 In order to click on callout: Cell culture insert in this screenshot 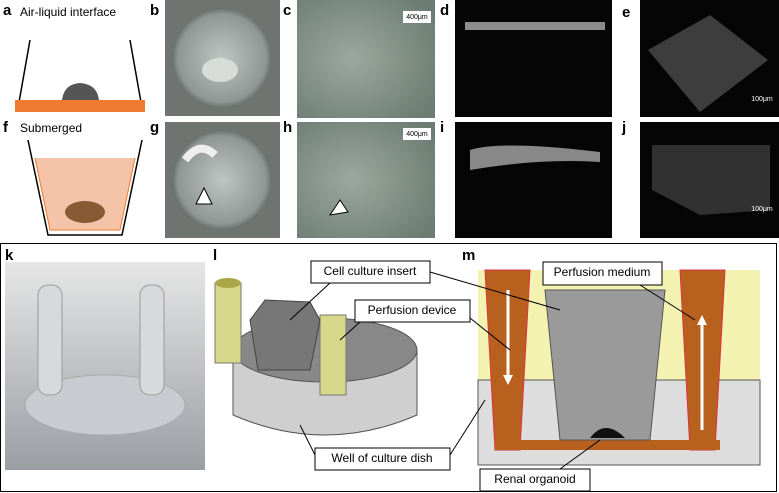, I will do `click(370, 271)`.